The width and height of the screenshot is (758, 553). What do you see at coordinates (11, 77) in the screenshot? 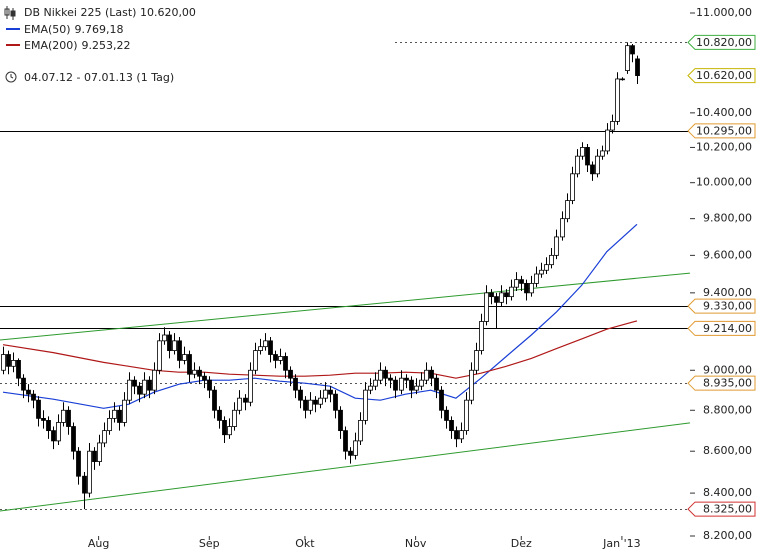
I see `clock-icon` at bounding box center [11, 77].